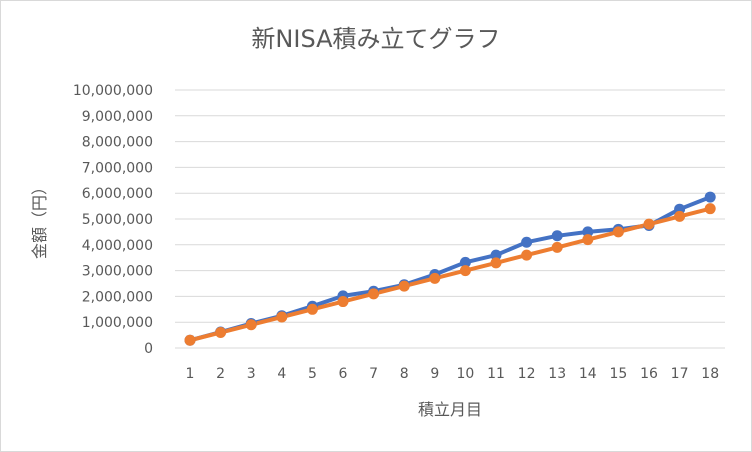 The width and height of the screenshot is (752, 452). I want to click on y-tick-label: 3,000,000, so click(117, 272).